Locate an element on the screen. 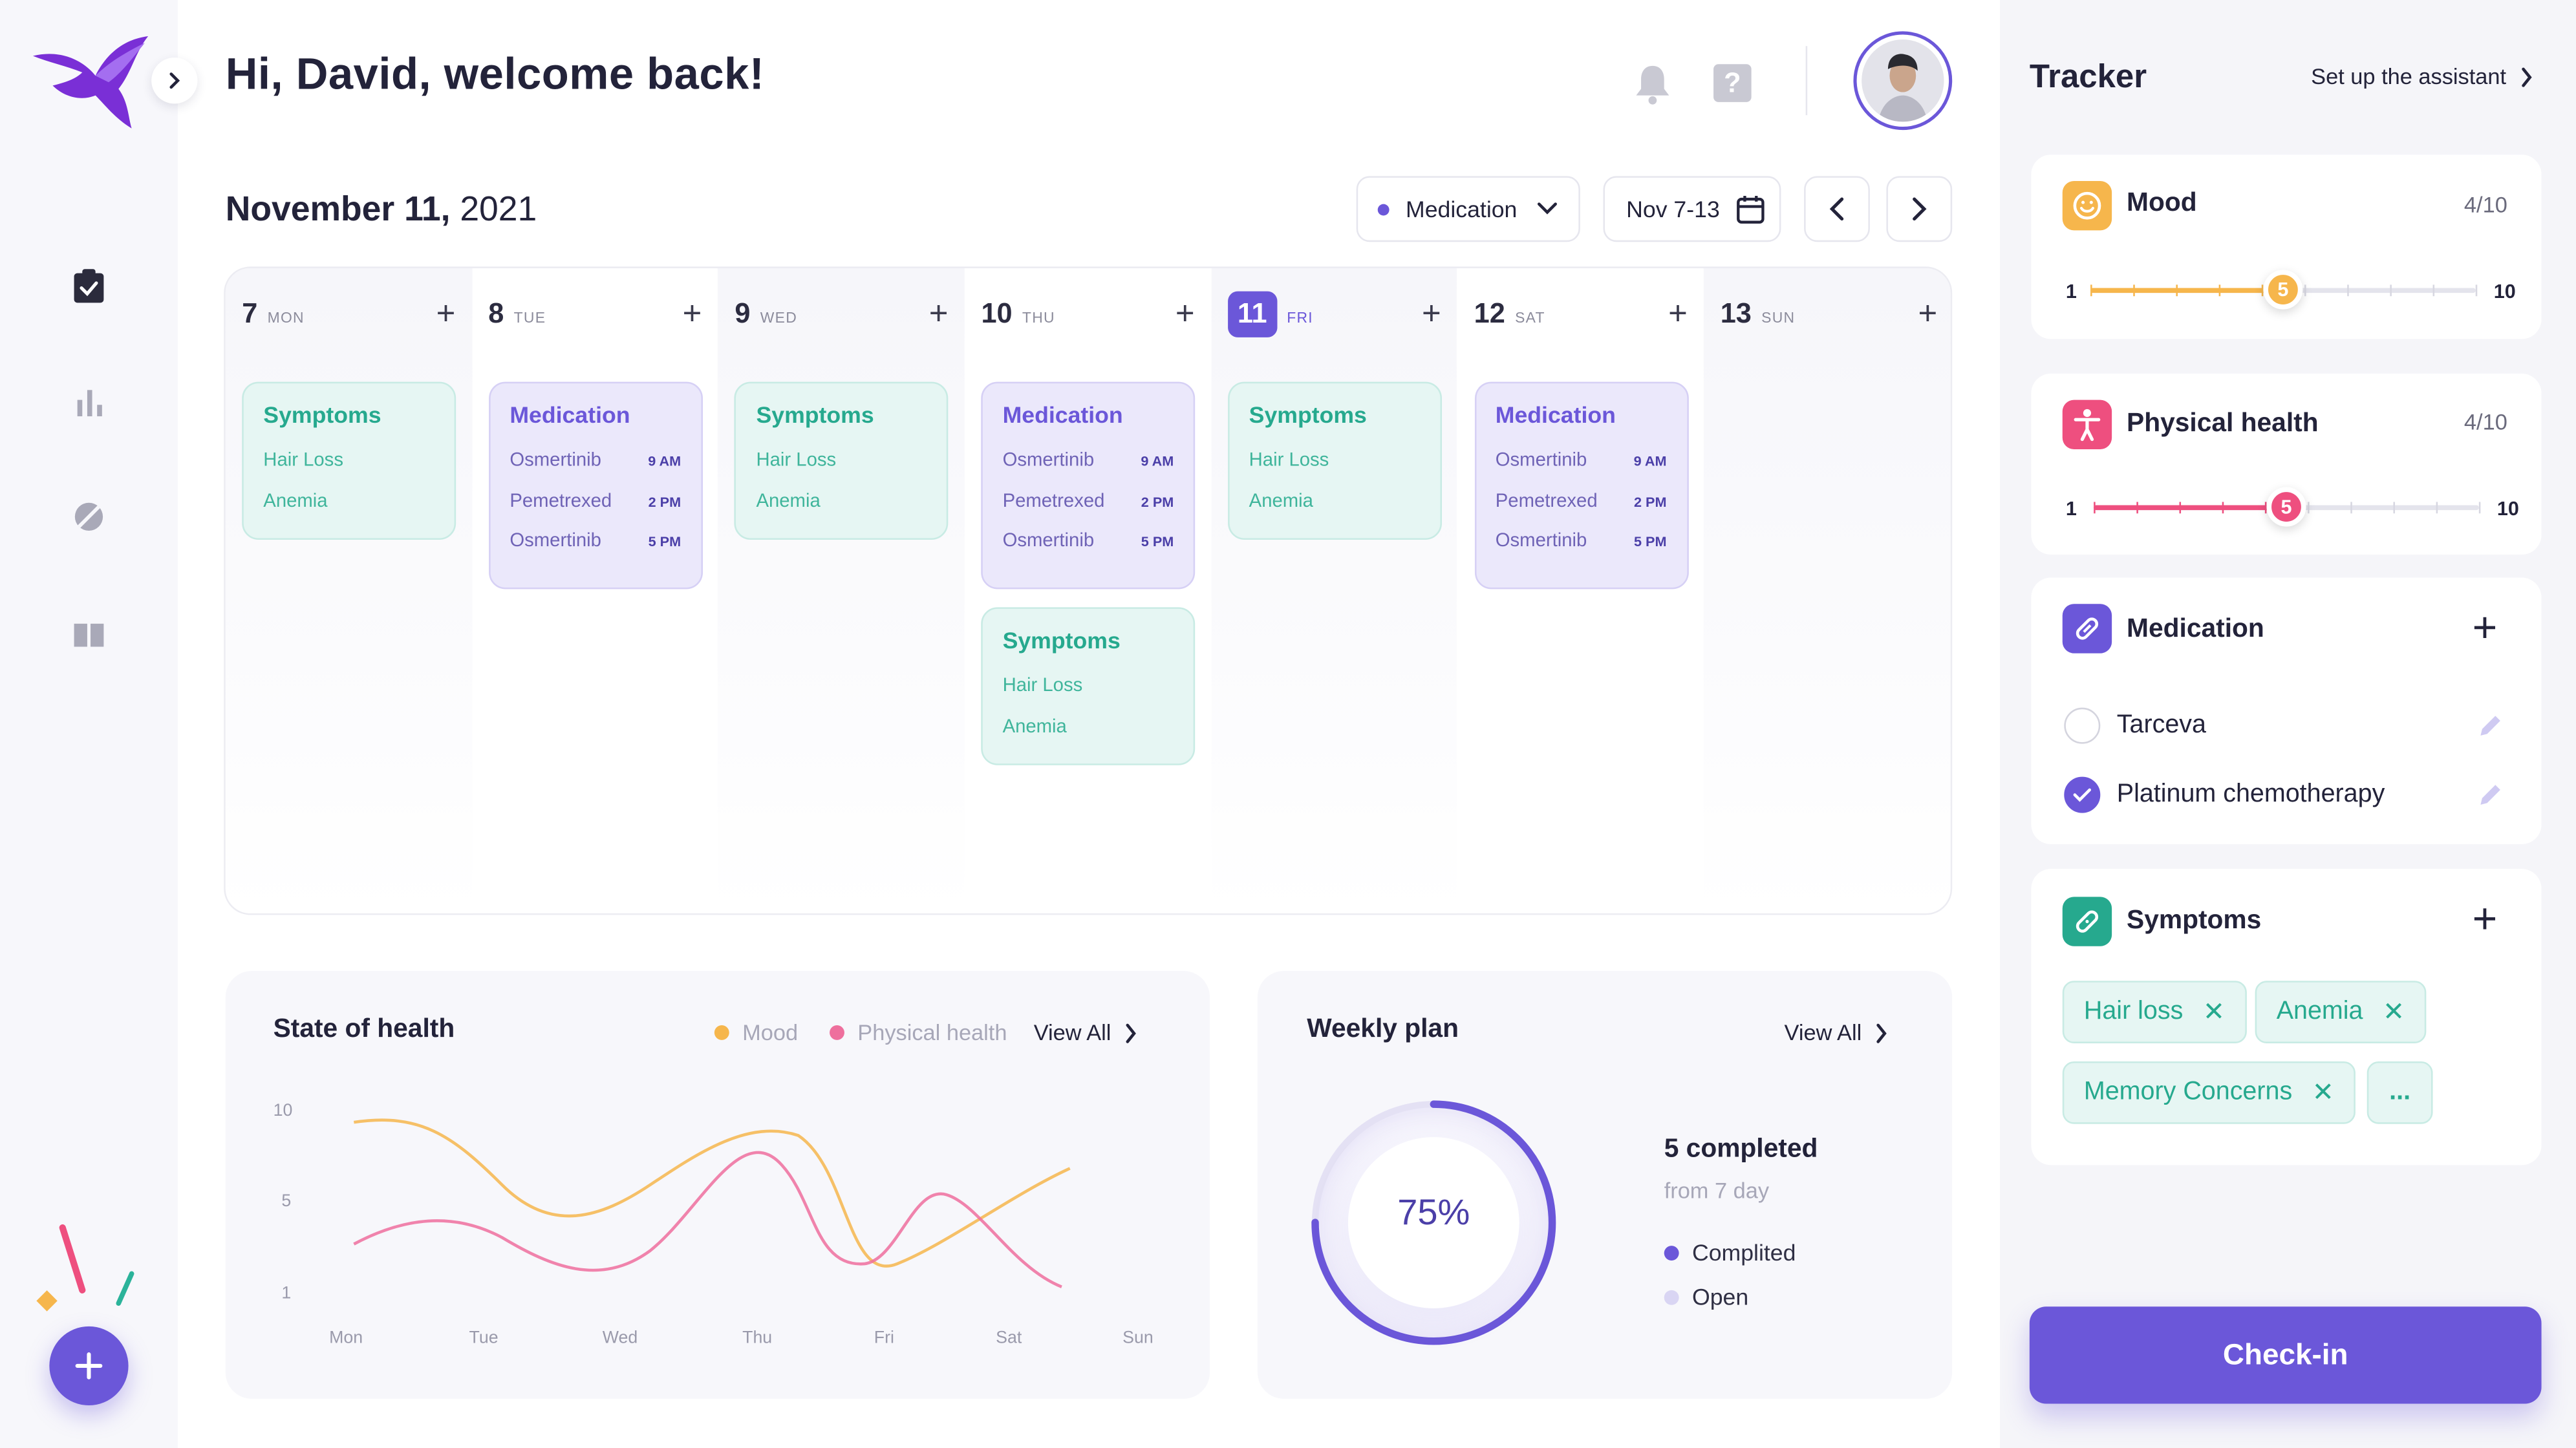  event-title: Medication is located at coordinates (1555, 414).